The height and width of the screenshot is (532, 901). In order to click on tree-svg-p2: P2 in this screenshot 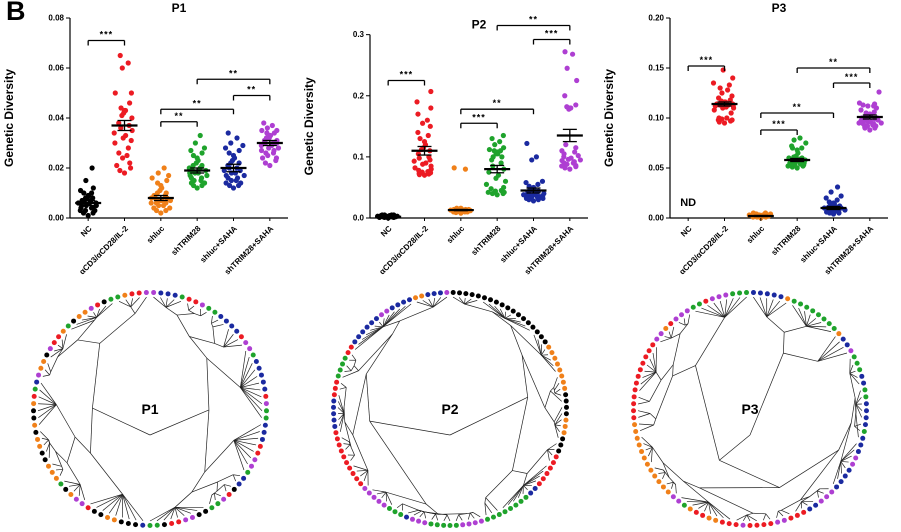, I will do `click(450, 409)`.